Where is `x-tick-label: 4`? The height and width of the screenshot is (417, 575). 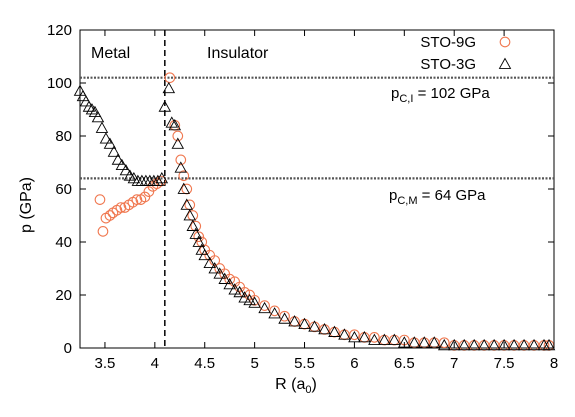 x-tick-label: 4 is located at coordinates (155, 363).